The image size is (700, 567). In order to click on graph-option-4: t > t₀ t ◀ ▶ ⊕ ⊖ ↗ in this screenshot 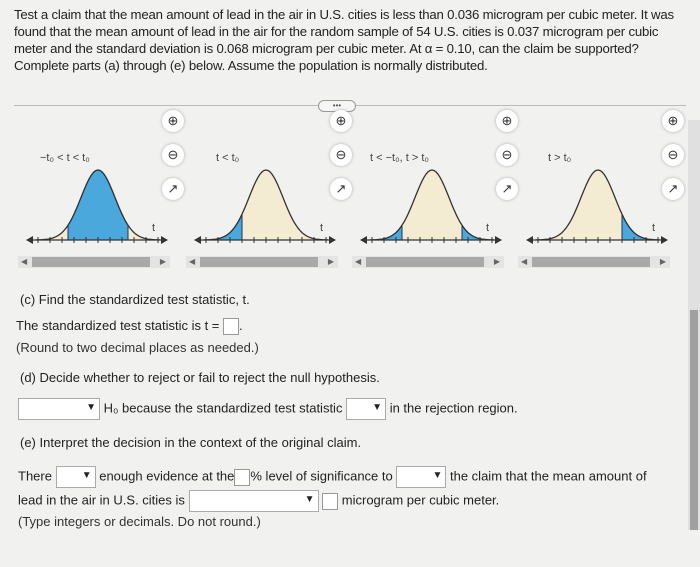, I will do `click(603, 195)`.